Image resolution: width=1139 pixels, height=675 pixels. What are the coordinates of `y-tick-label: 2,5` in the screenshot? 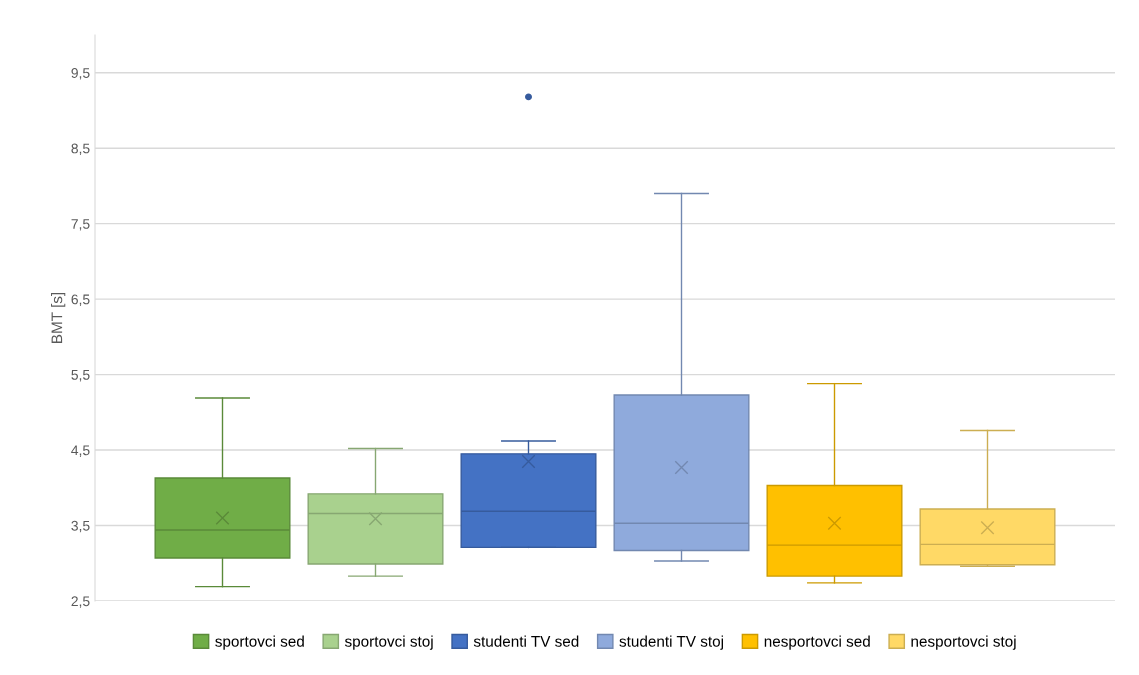 It's located at (80, 602).